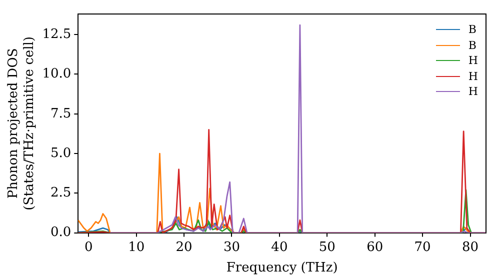 The width and height of the screenshot is (500, 280). I want to click on x-tick-label: 50, so click(327, 247).